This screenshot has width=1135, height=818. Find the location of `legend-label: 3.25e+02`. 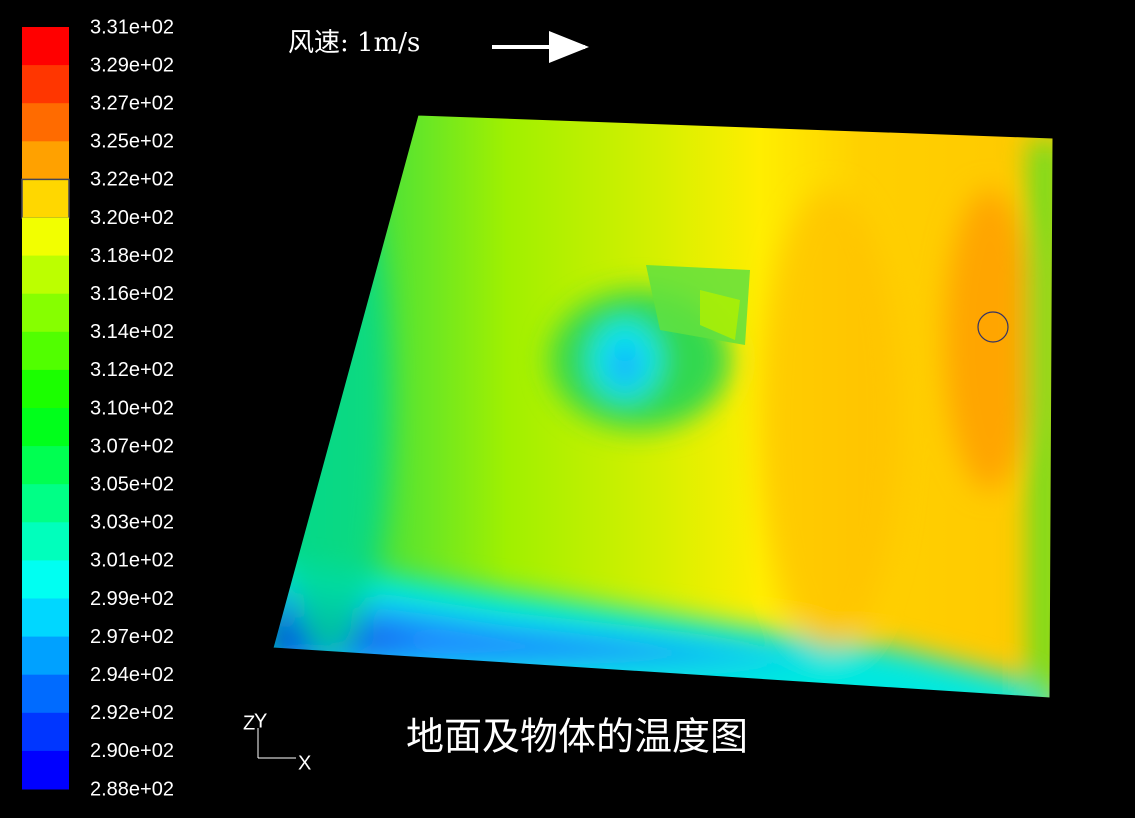

legend-label: 3.25e+02 is located at coordinates (132, 142).